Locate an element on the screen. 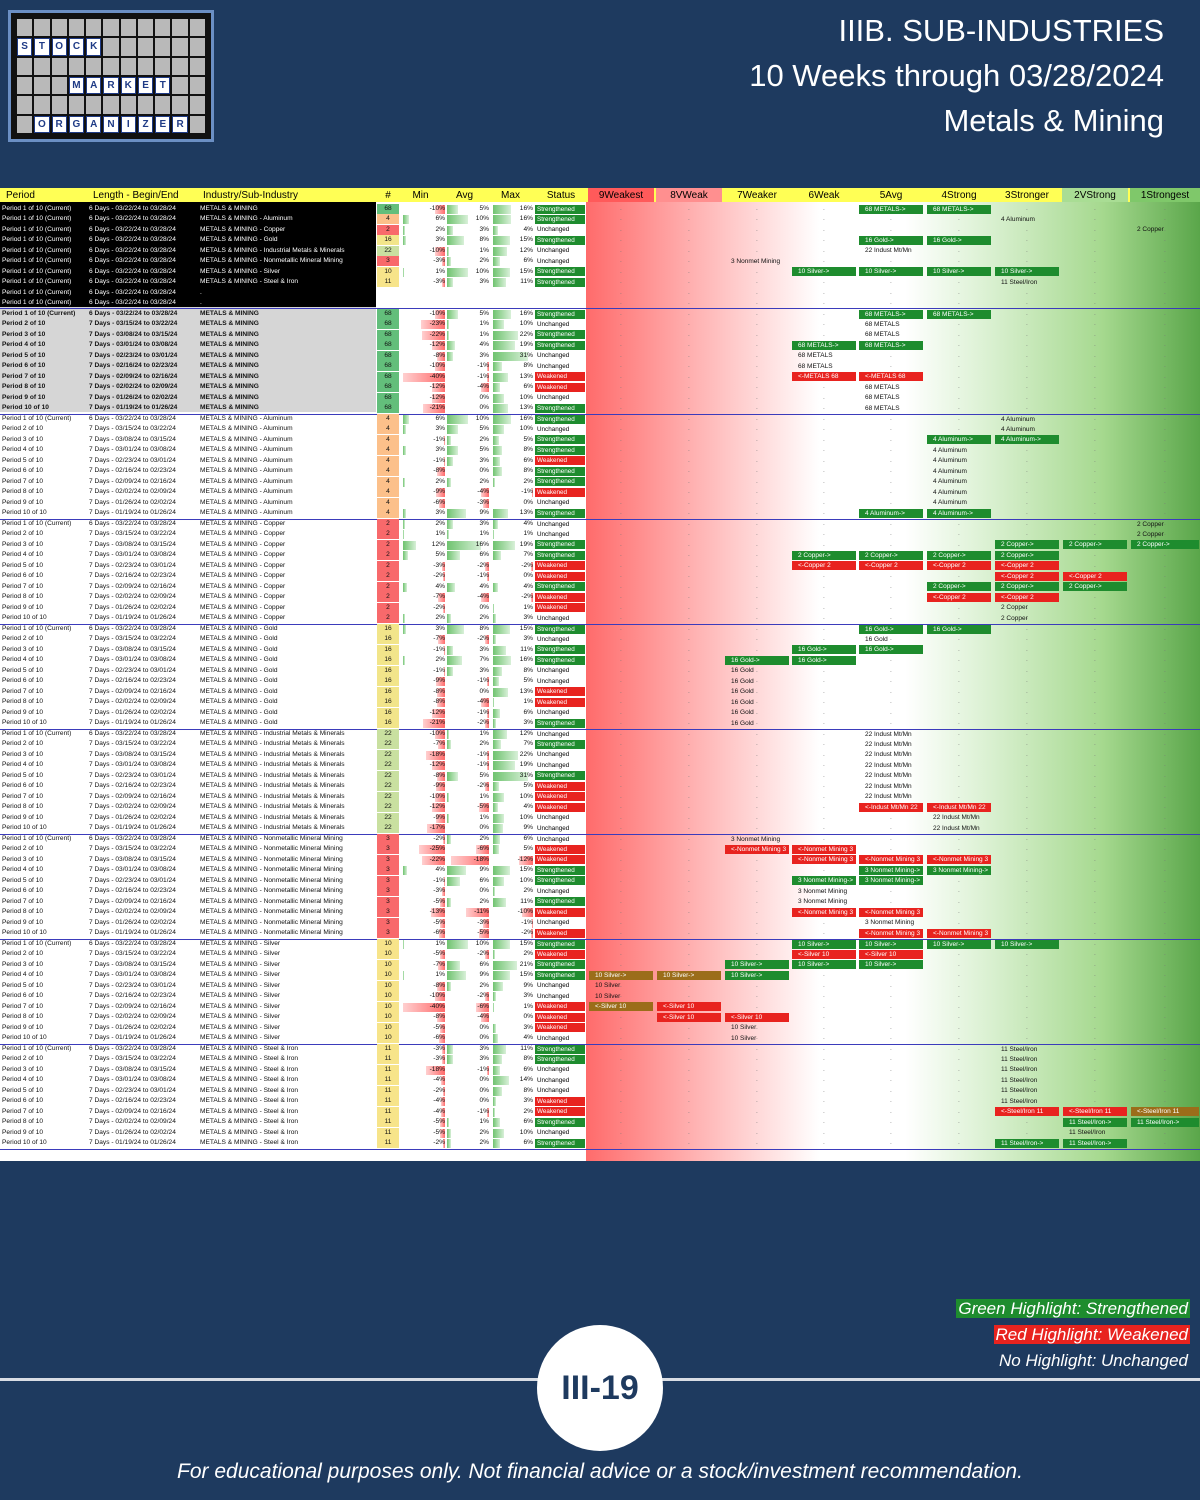 The image size is (1200, 1500). max-cell: 8% is located at coordinates (528, 1090).